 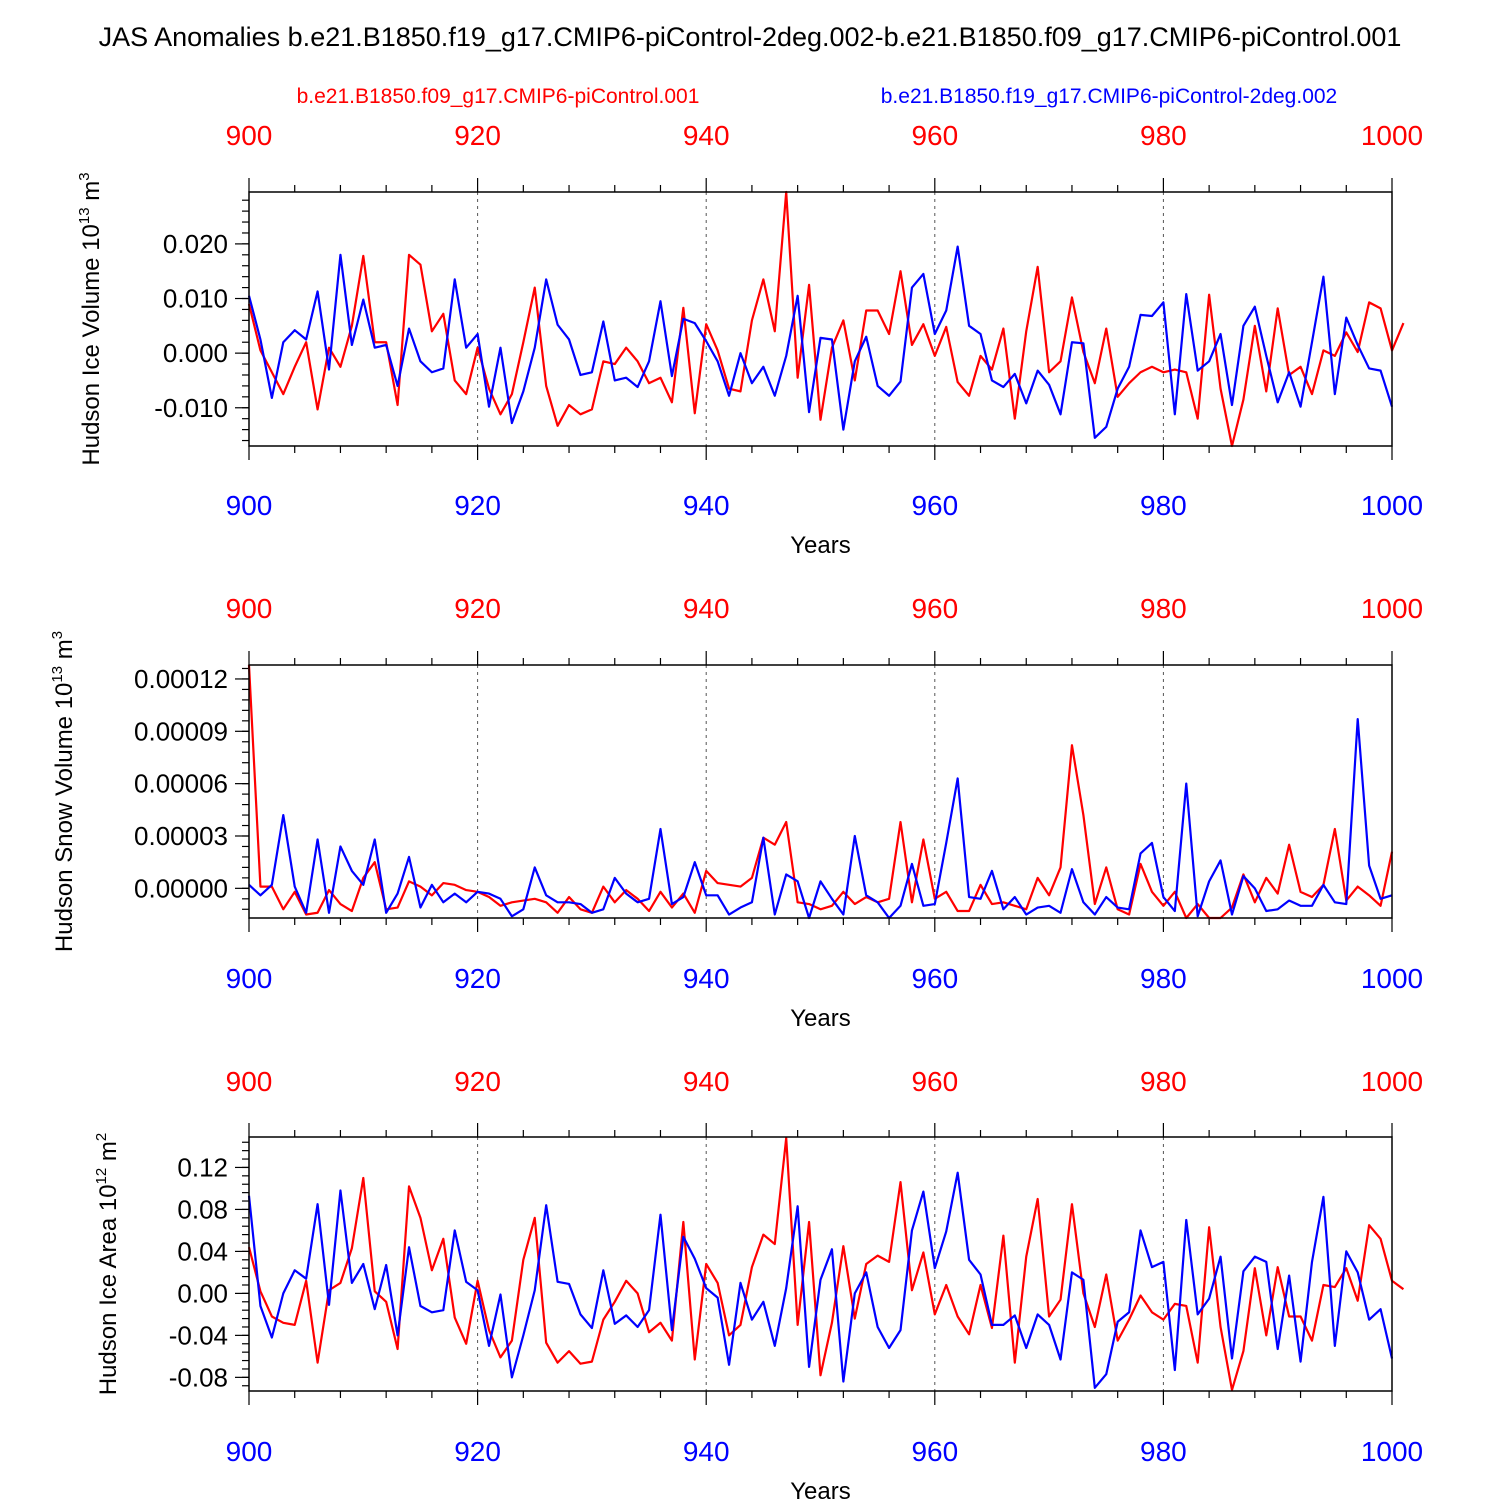 What do you see at coordinates (191, 408) in the screenshot?
I see `y-tick-label: -0.010` at bounding box center [191, 408].